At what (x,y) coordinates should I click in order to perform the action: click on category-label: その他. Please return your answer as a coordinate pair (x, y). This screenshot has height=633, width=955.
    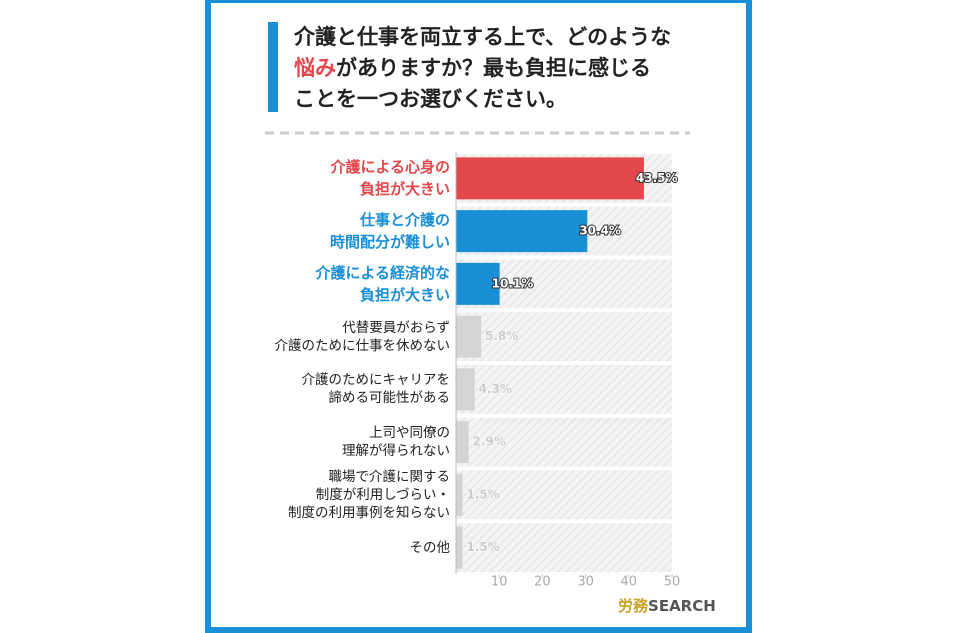
    Looking at the image, I should click on (430, 547).